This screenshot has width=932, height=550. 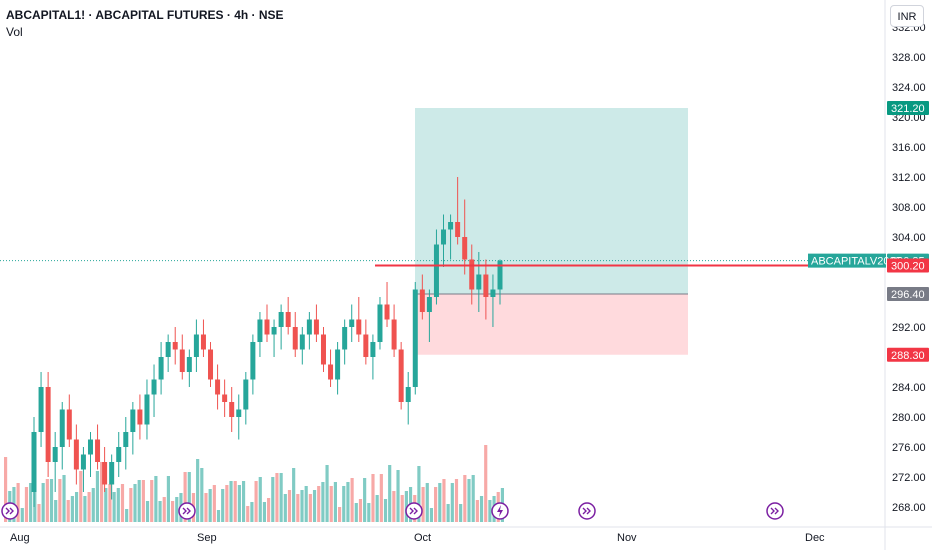 I want to click on price-tick-label: 280.00, so click(x=909, y=418).